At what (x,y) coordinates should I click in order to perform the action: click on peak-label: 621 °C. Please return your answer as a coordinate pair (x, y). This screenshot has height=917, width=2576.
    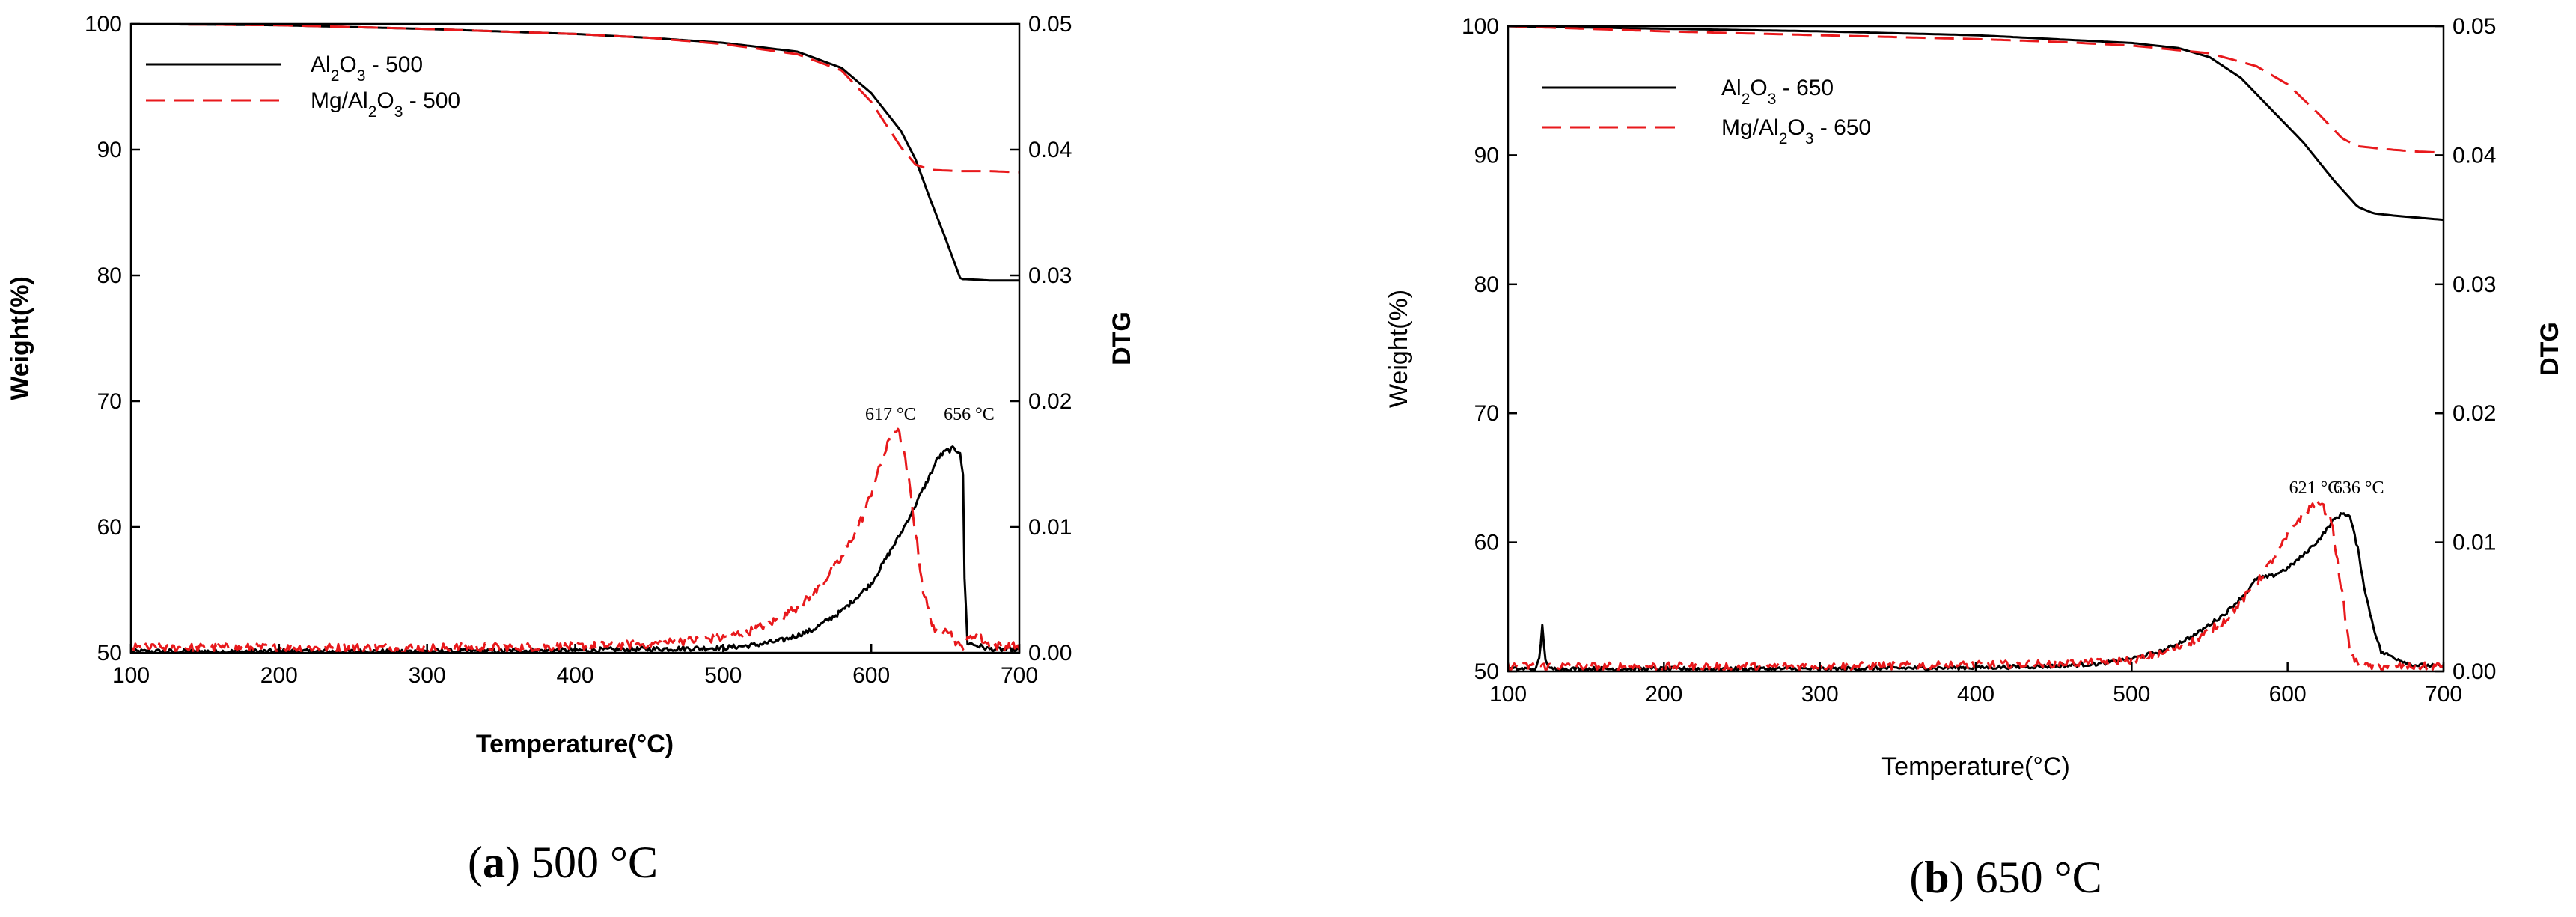
    Looking at the image, I should click on (2314, 488).